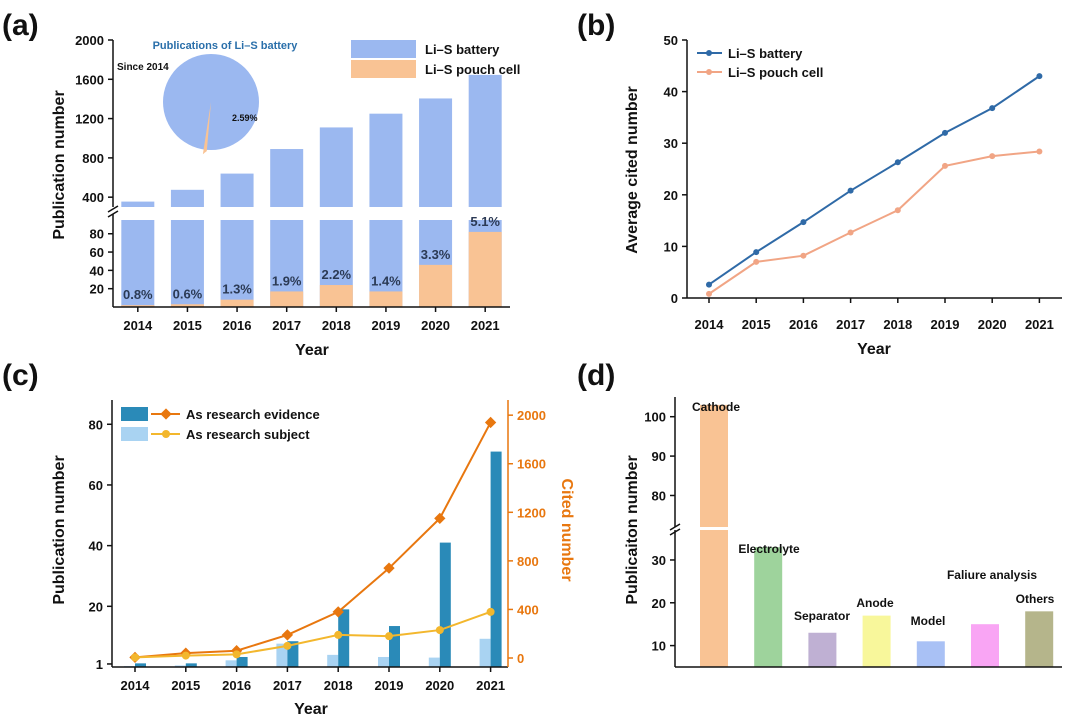 The height and width of the screenshot is (720, 1080). What do you see at coordinates (237, 325) in the screenshot?
I see `x-tick-label-a: 2016` at bounding box center [237, 325].